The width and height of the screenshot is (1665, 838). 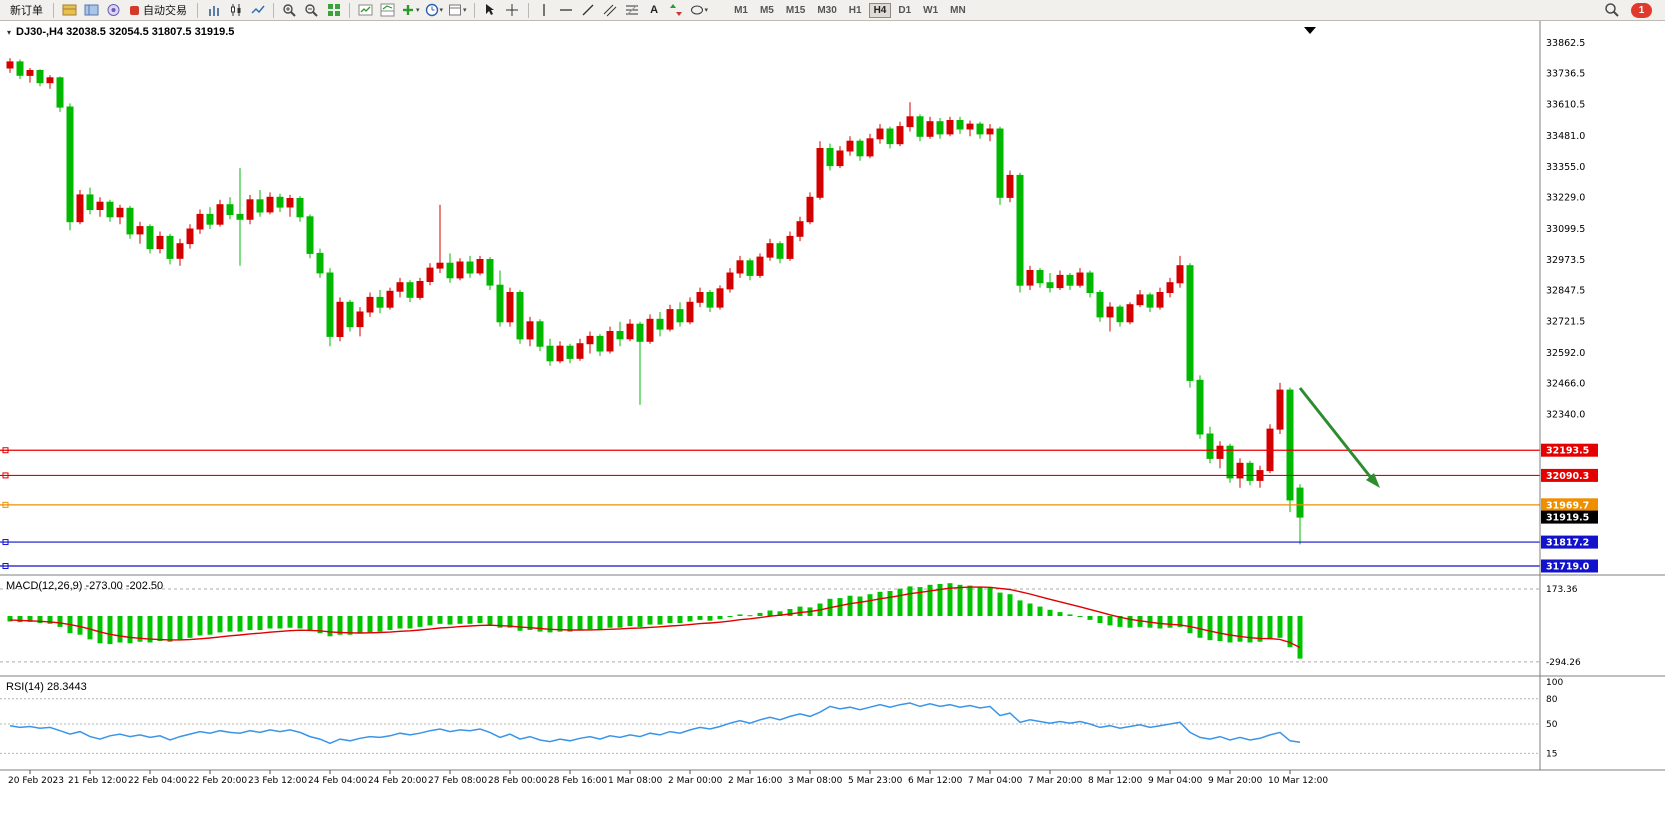 What do you see at coordinates (1562, 590) in the screenshot?
I see `macd-axis-label: 173.36` at bounding box center [1562, 590].